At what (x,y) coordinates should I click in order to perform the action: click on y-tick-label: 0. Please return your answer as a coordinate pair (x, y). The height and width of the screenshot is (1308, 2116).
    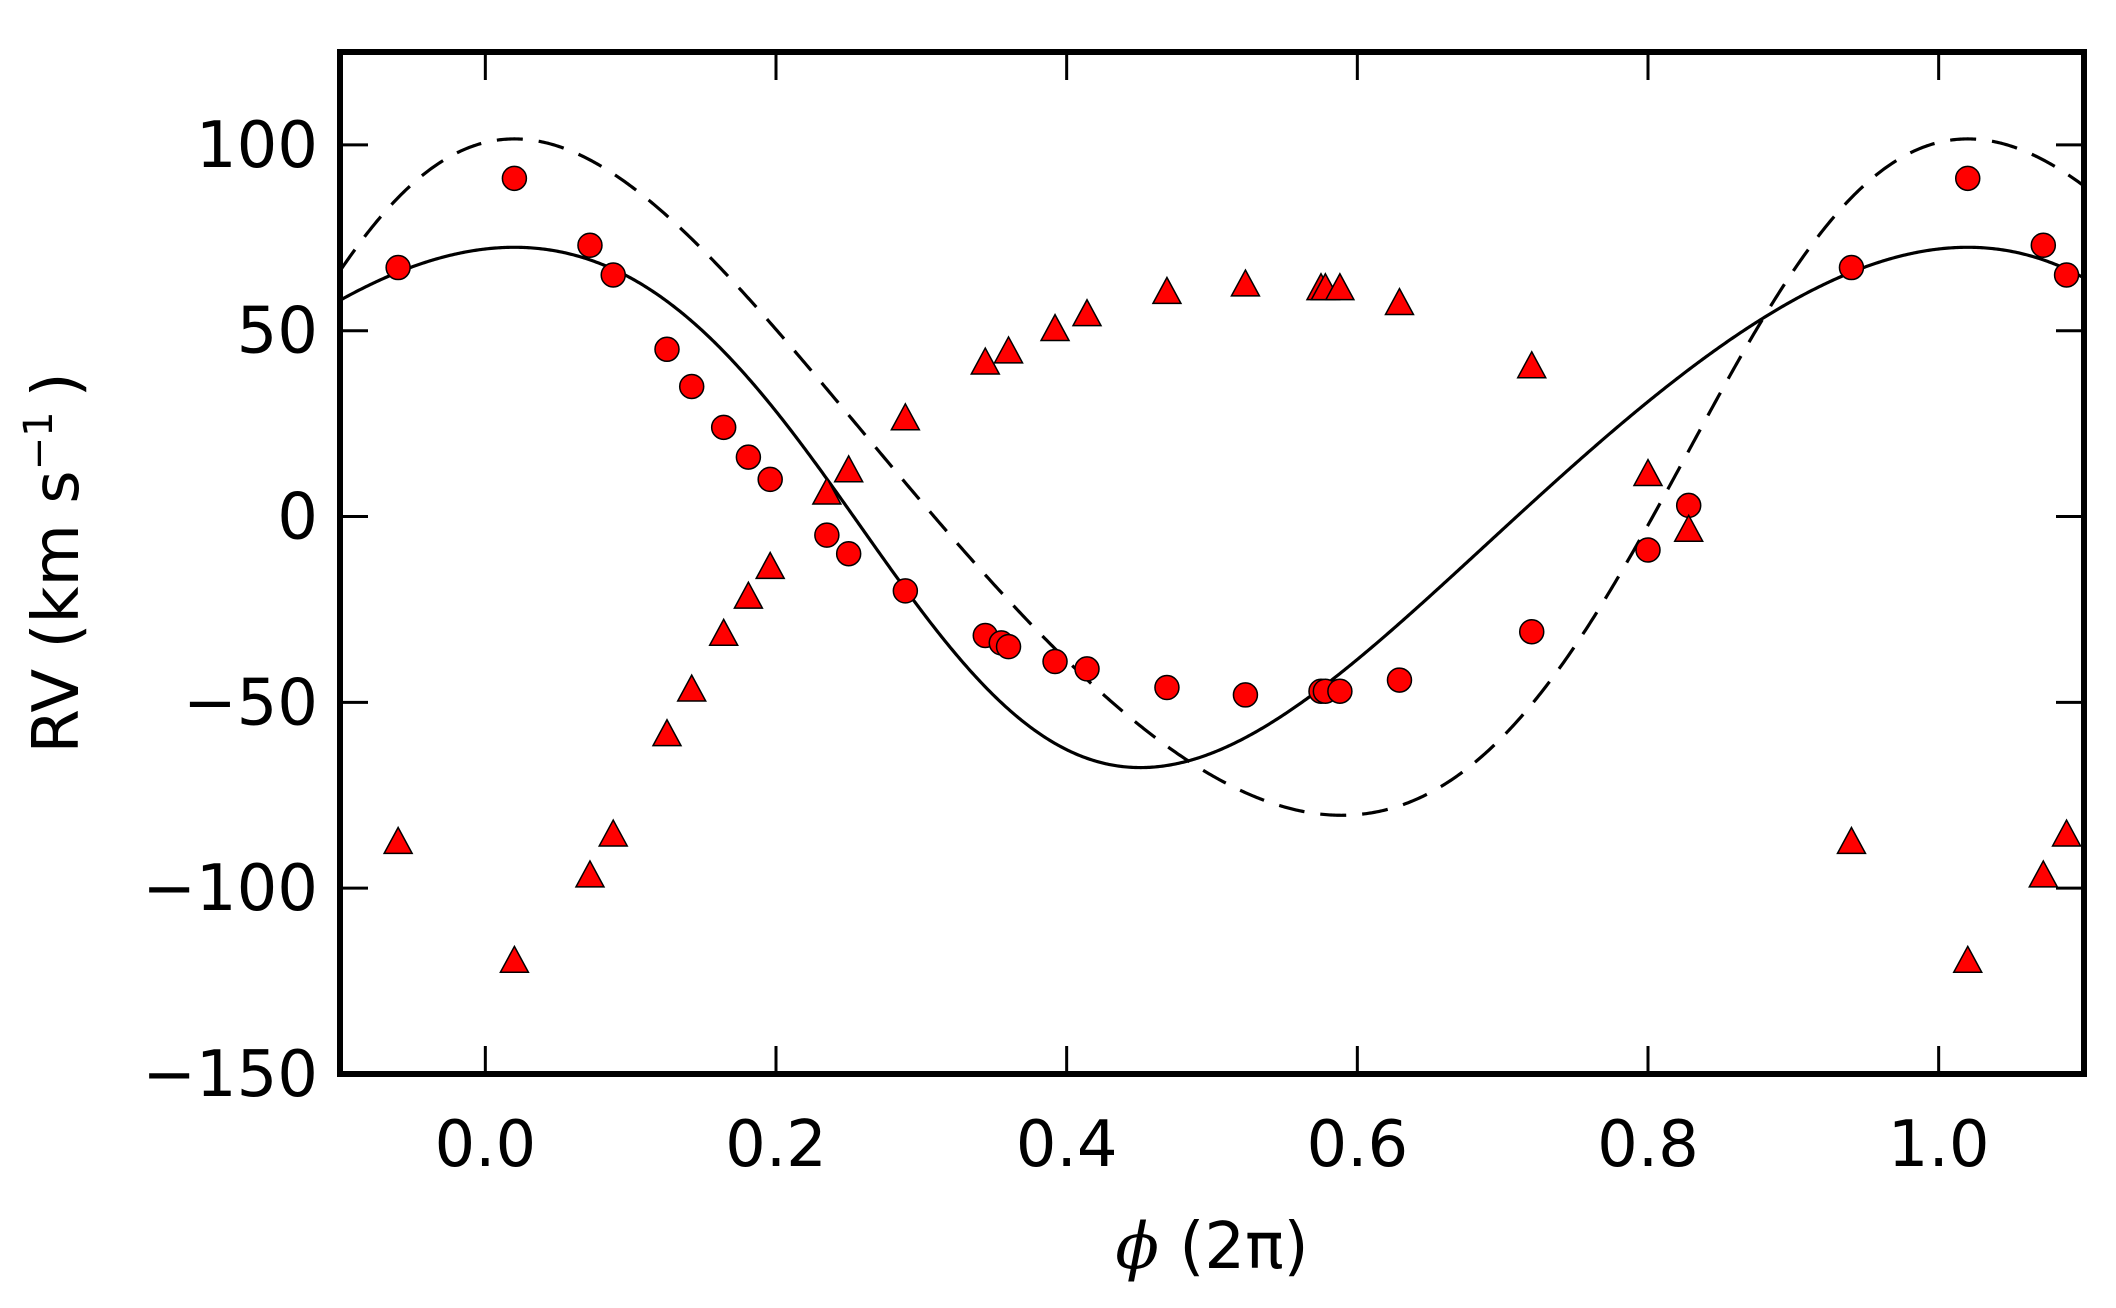
    Looking at the image, I should click on (297, 518).